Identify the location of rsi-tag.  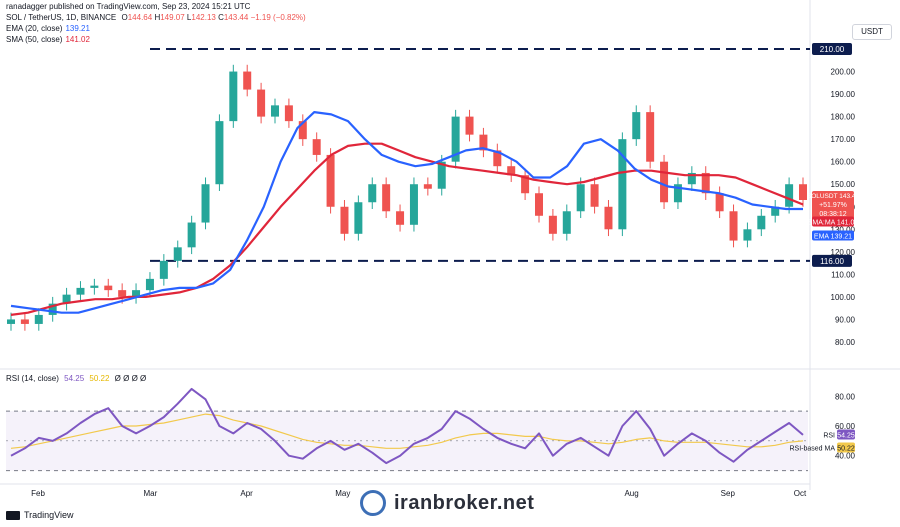
(846, 434).